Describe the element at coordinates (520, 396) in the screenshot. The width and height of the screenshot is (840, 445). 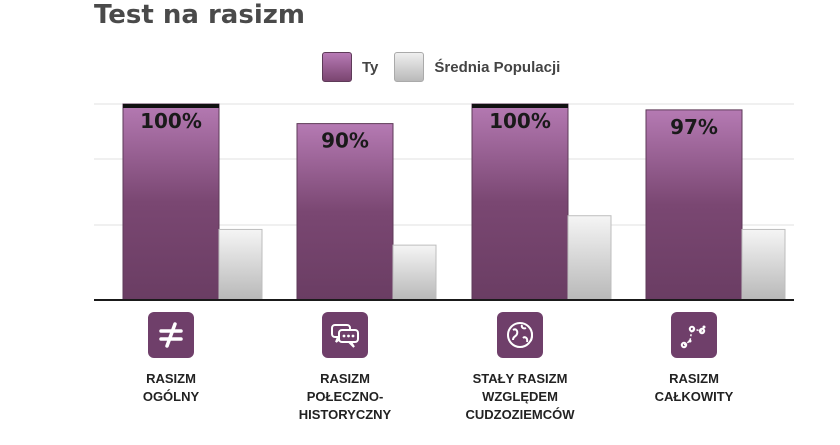
I see `category-label: STAŁY RASIZM WZGLĘDEM CUDZOZIEMCÓW` at that location.